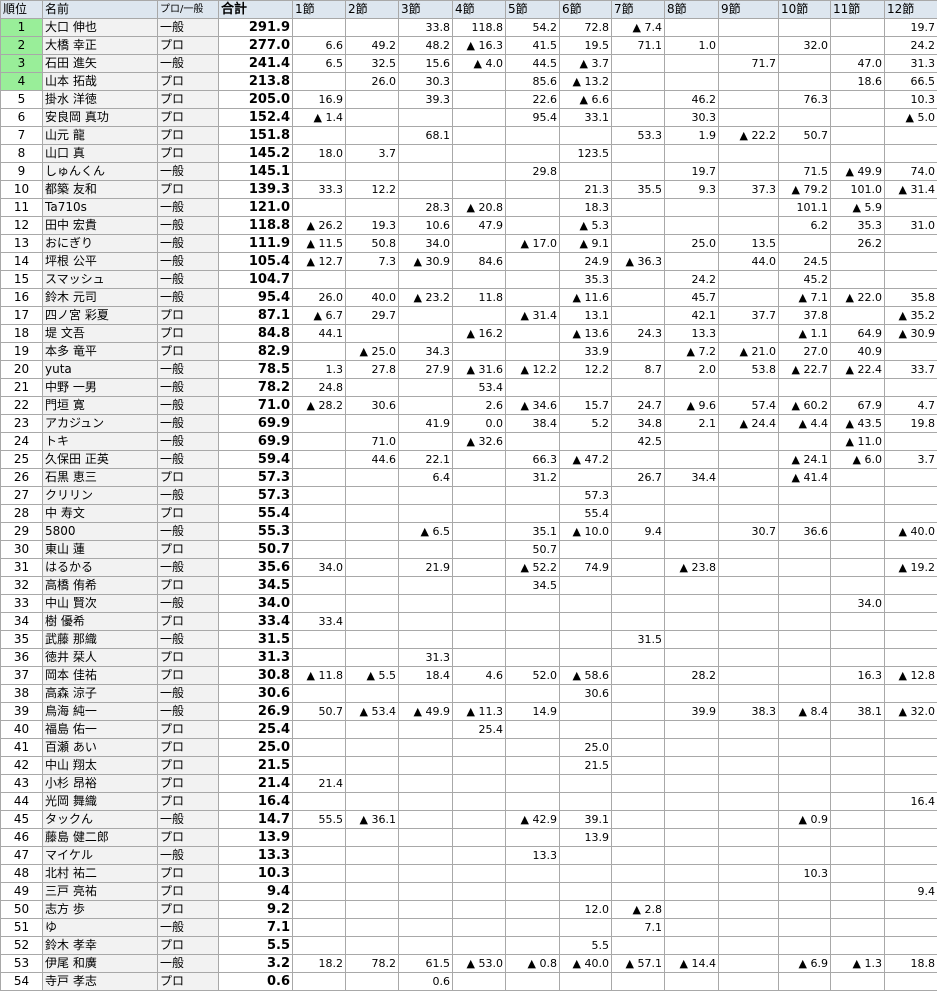  Describe the element at coordinates (372, 9) in the screenshot. I see `header-round-2: 2節` at that location.